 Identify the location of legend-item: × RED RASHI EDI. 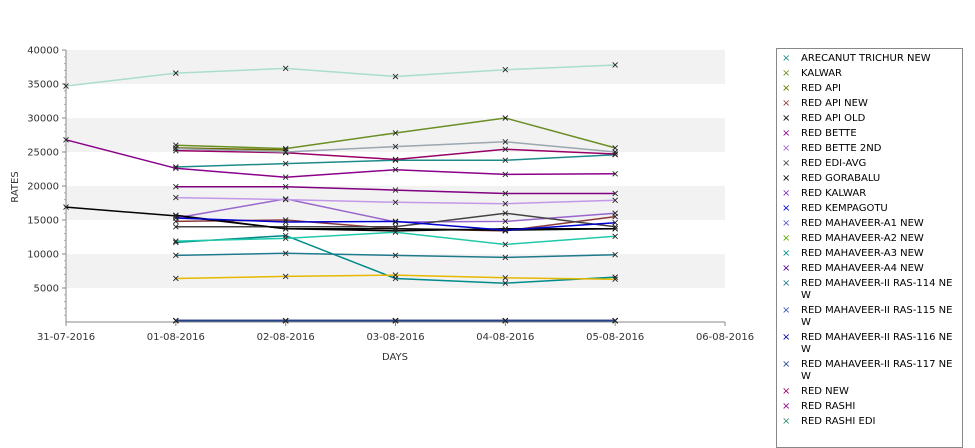
(869, 422).